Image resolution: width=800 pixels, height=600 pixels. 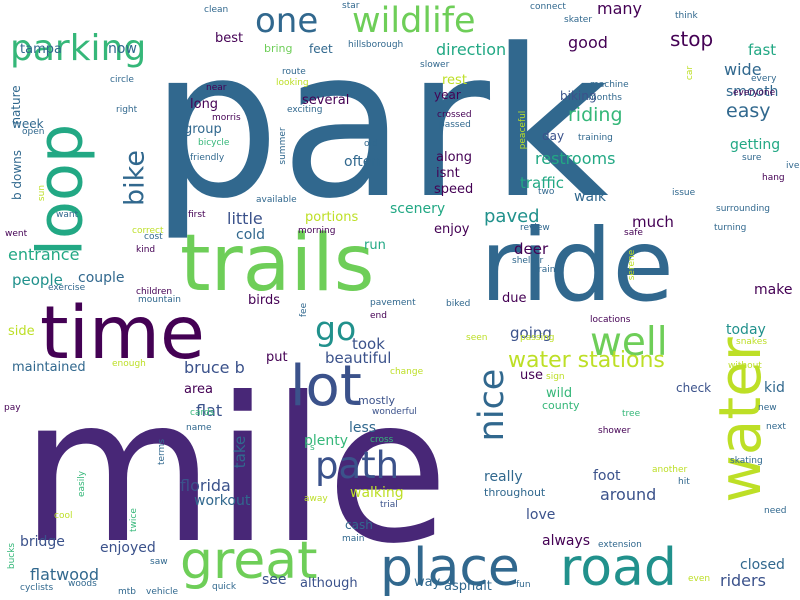 I want to click on cloud-word: locations, so click(x=610, y=320).